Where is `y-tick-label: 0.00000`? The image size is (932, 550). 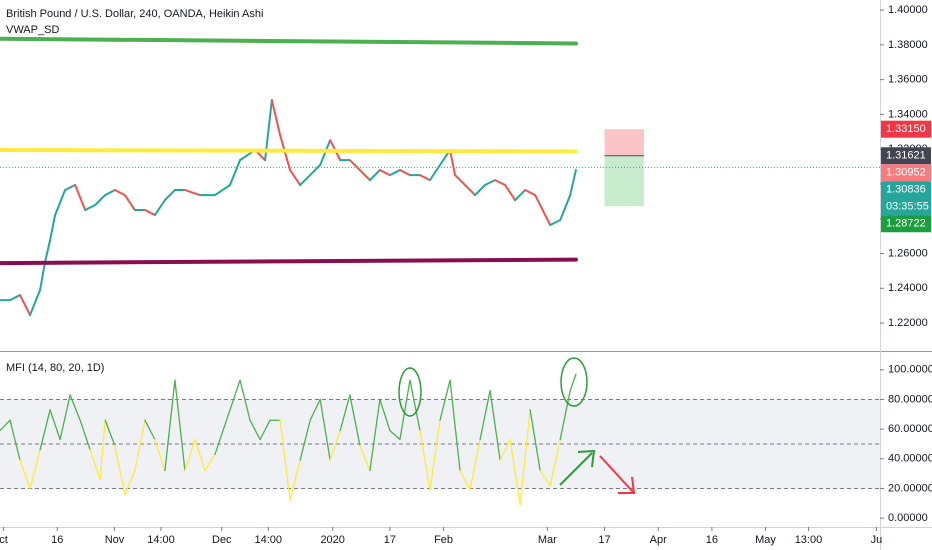
y-tick-label: 0.00000 is located at coordinates (908, 518).